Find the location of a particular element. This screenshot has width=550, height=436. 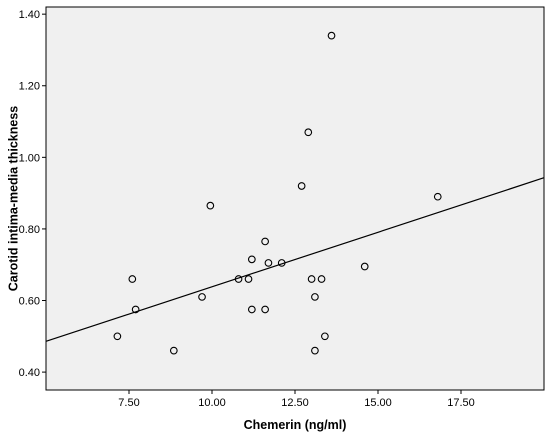

x-tick-label: 17.50 is located at coordinates (461, 403).